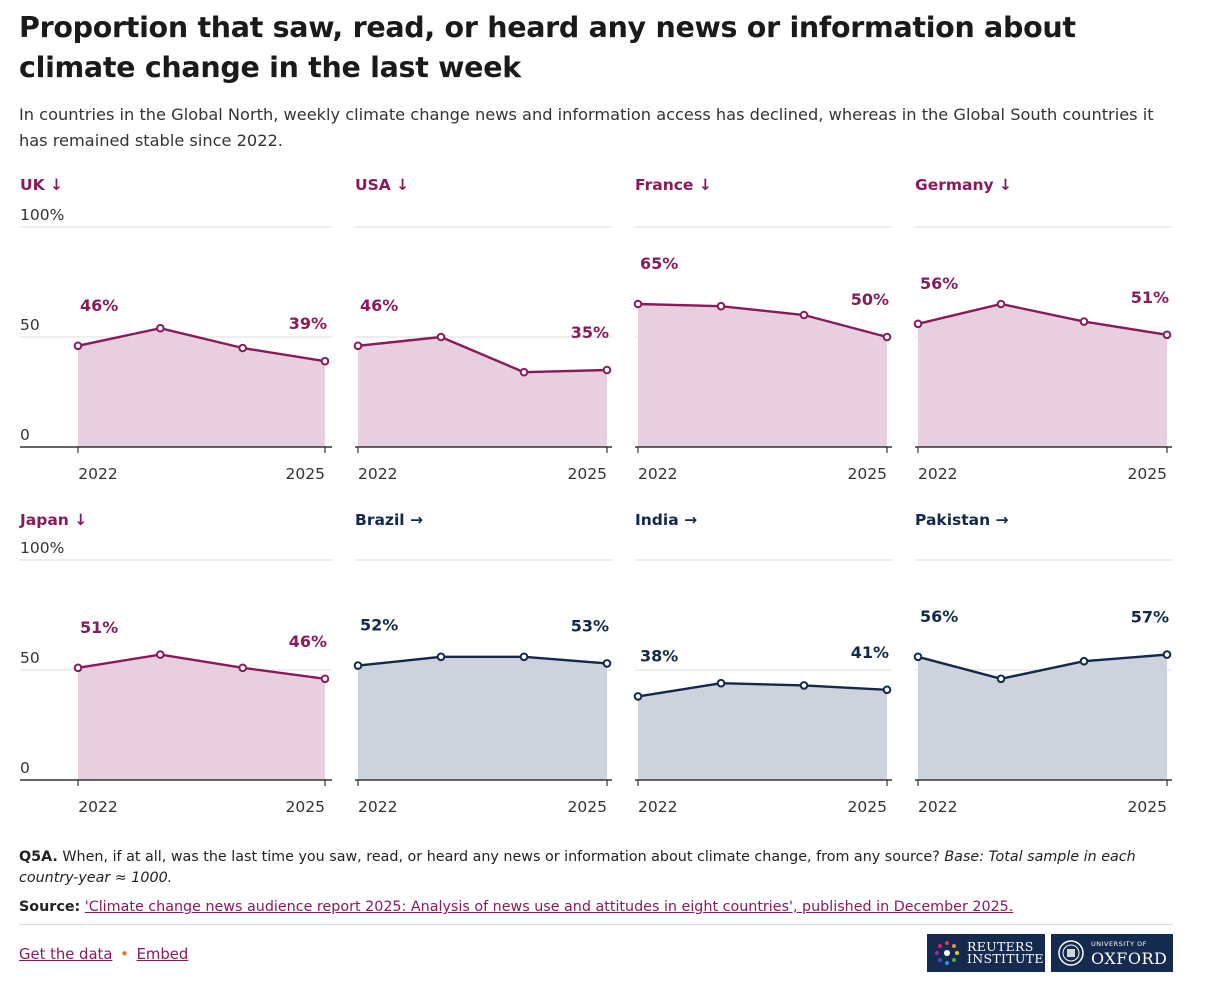  Describe the element at coordinates (1001, 304) in the screenshot. I see `point-germany-2023` at that location.